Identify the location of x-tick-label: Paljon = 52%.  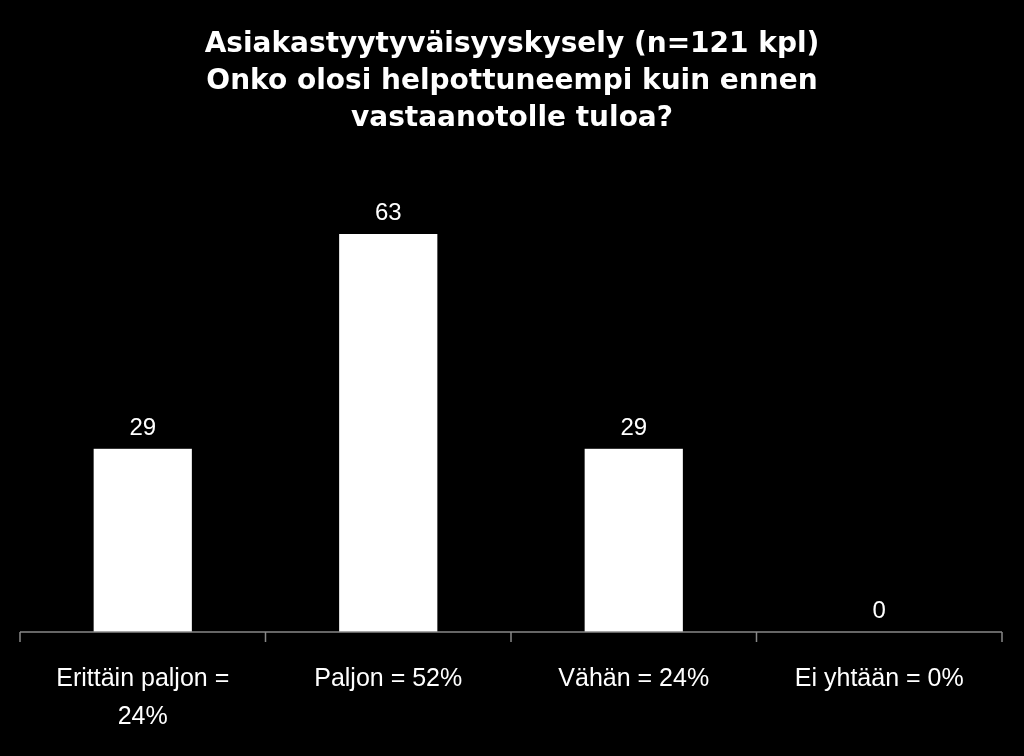
(388, 677).